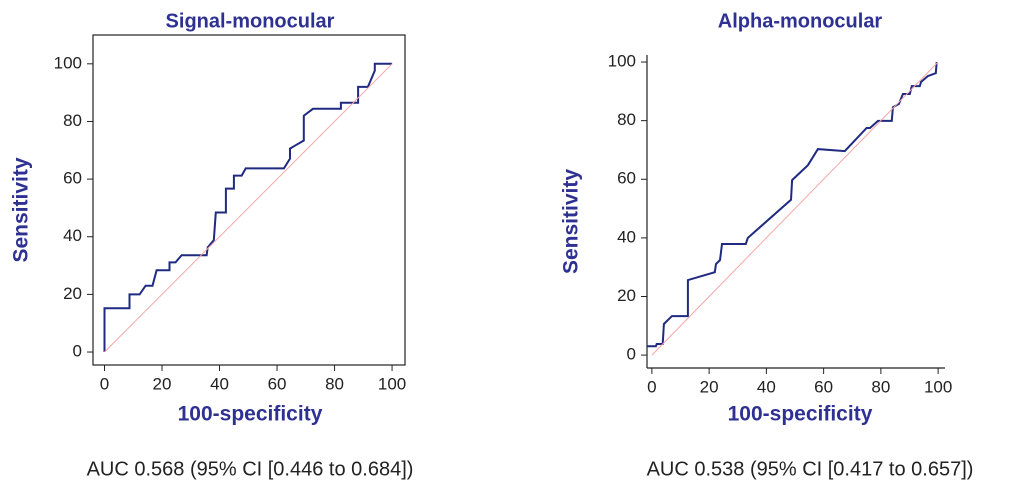 This screenshot has height=485, width=1010. What do you see at coordinates (810, 469) in the screenshot?
I see `auc-annotation: AUC 0.538 (95% CI [0.417 to 0.657])` at bounding box center [810, 469].